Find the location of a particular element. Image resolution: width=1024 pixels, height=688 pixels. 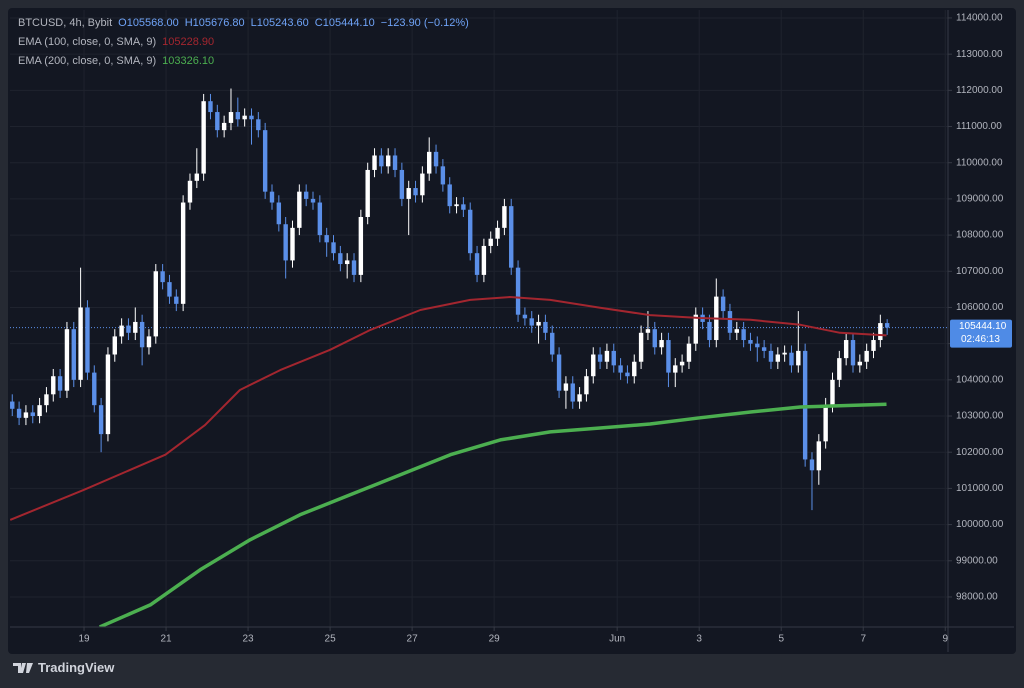

countdown: 02:46:13 is located at coordinates (980, 339).